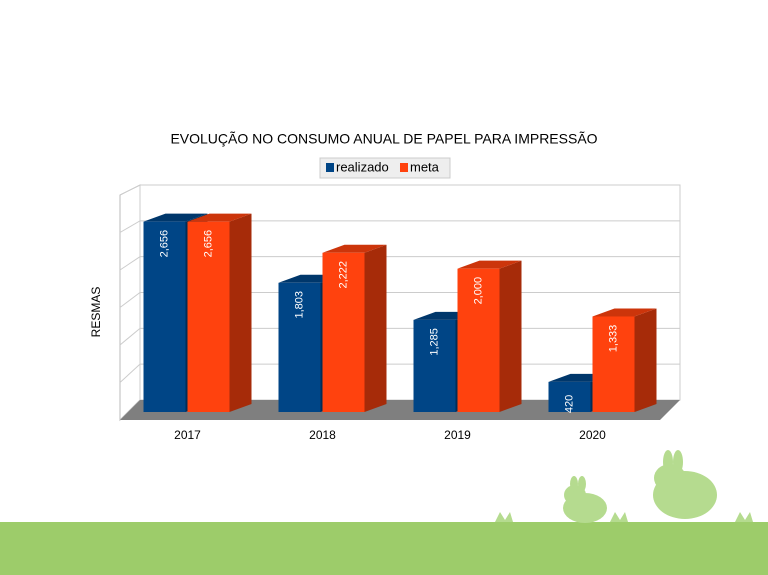 Image resolution: width=768 pixels, height=575 pixels. What do you see at coordinates (434, 342) in the screenshot?
I see `value-label: 1,285` at bounding box center [434, 342].